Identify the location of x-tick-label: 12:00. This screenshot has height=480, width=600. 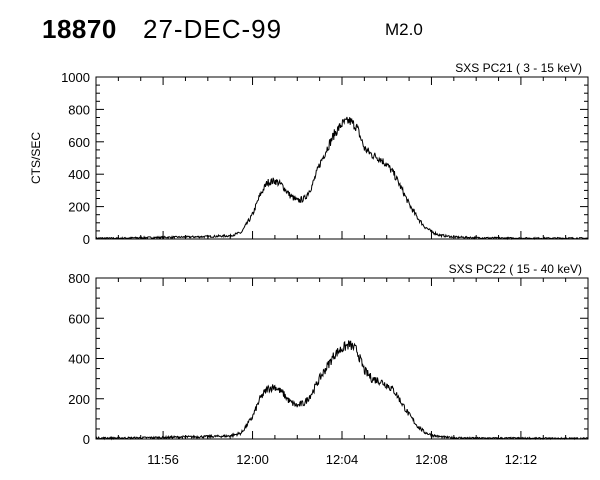
(252, 459).